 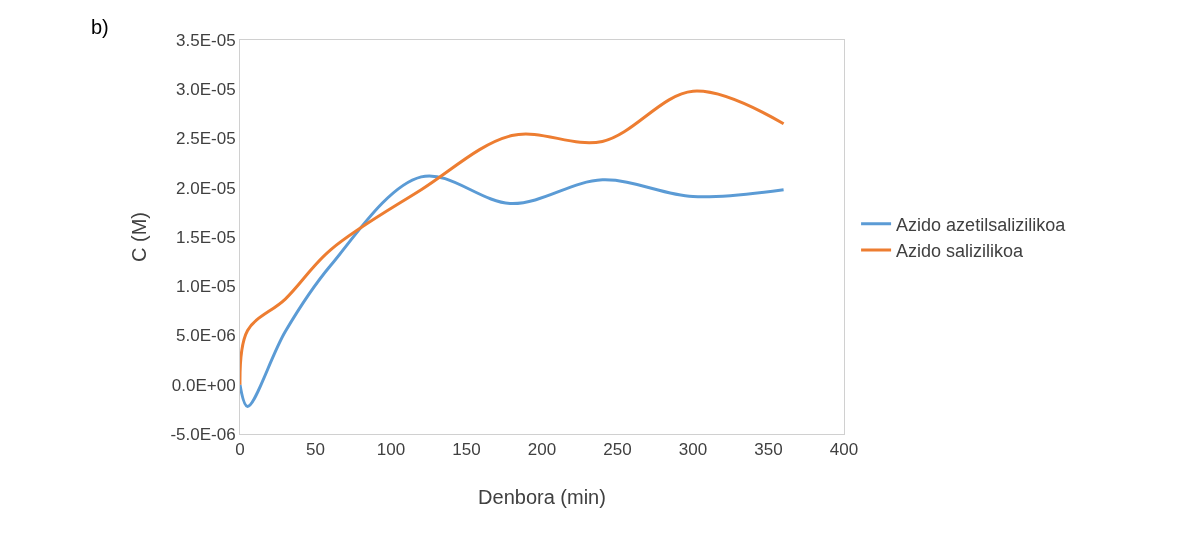 I want to click on x-tick-label: 150, so click(x=466, y=450).